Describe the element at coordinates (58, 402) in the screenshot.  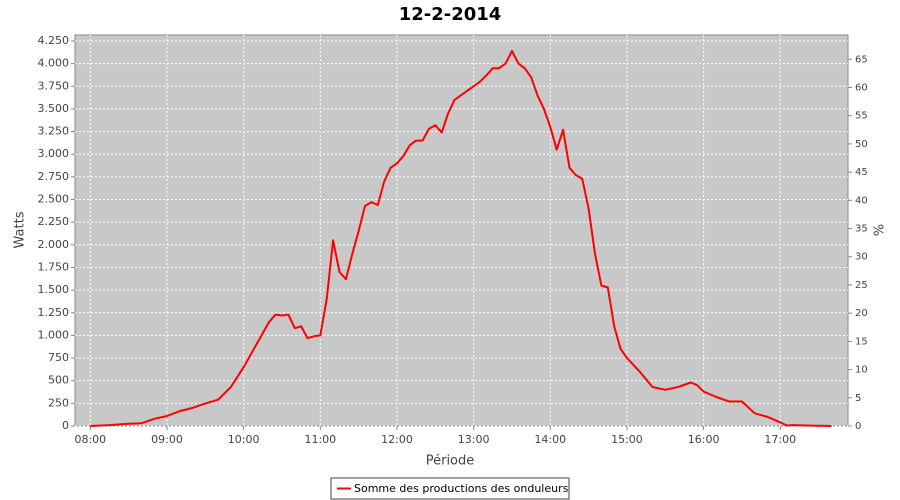
I see `y-tick-label: 250` at that location.